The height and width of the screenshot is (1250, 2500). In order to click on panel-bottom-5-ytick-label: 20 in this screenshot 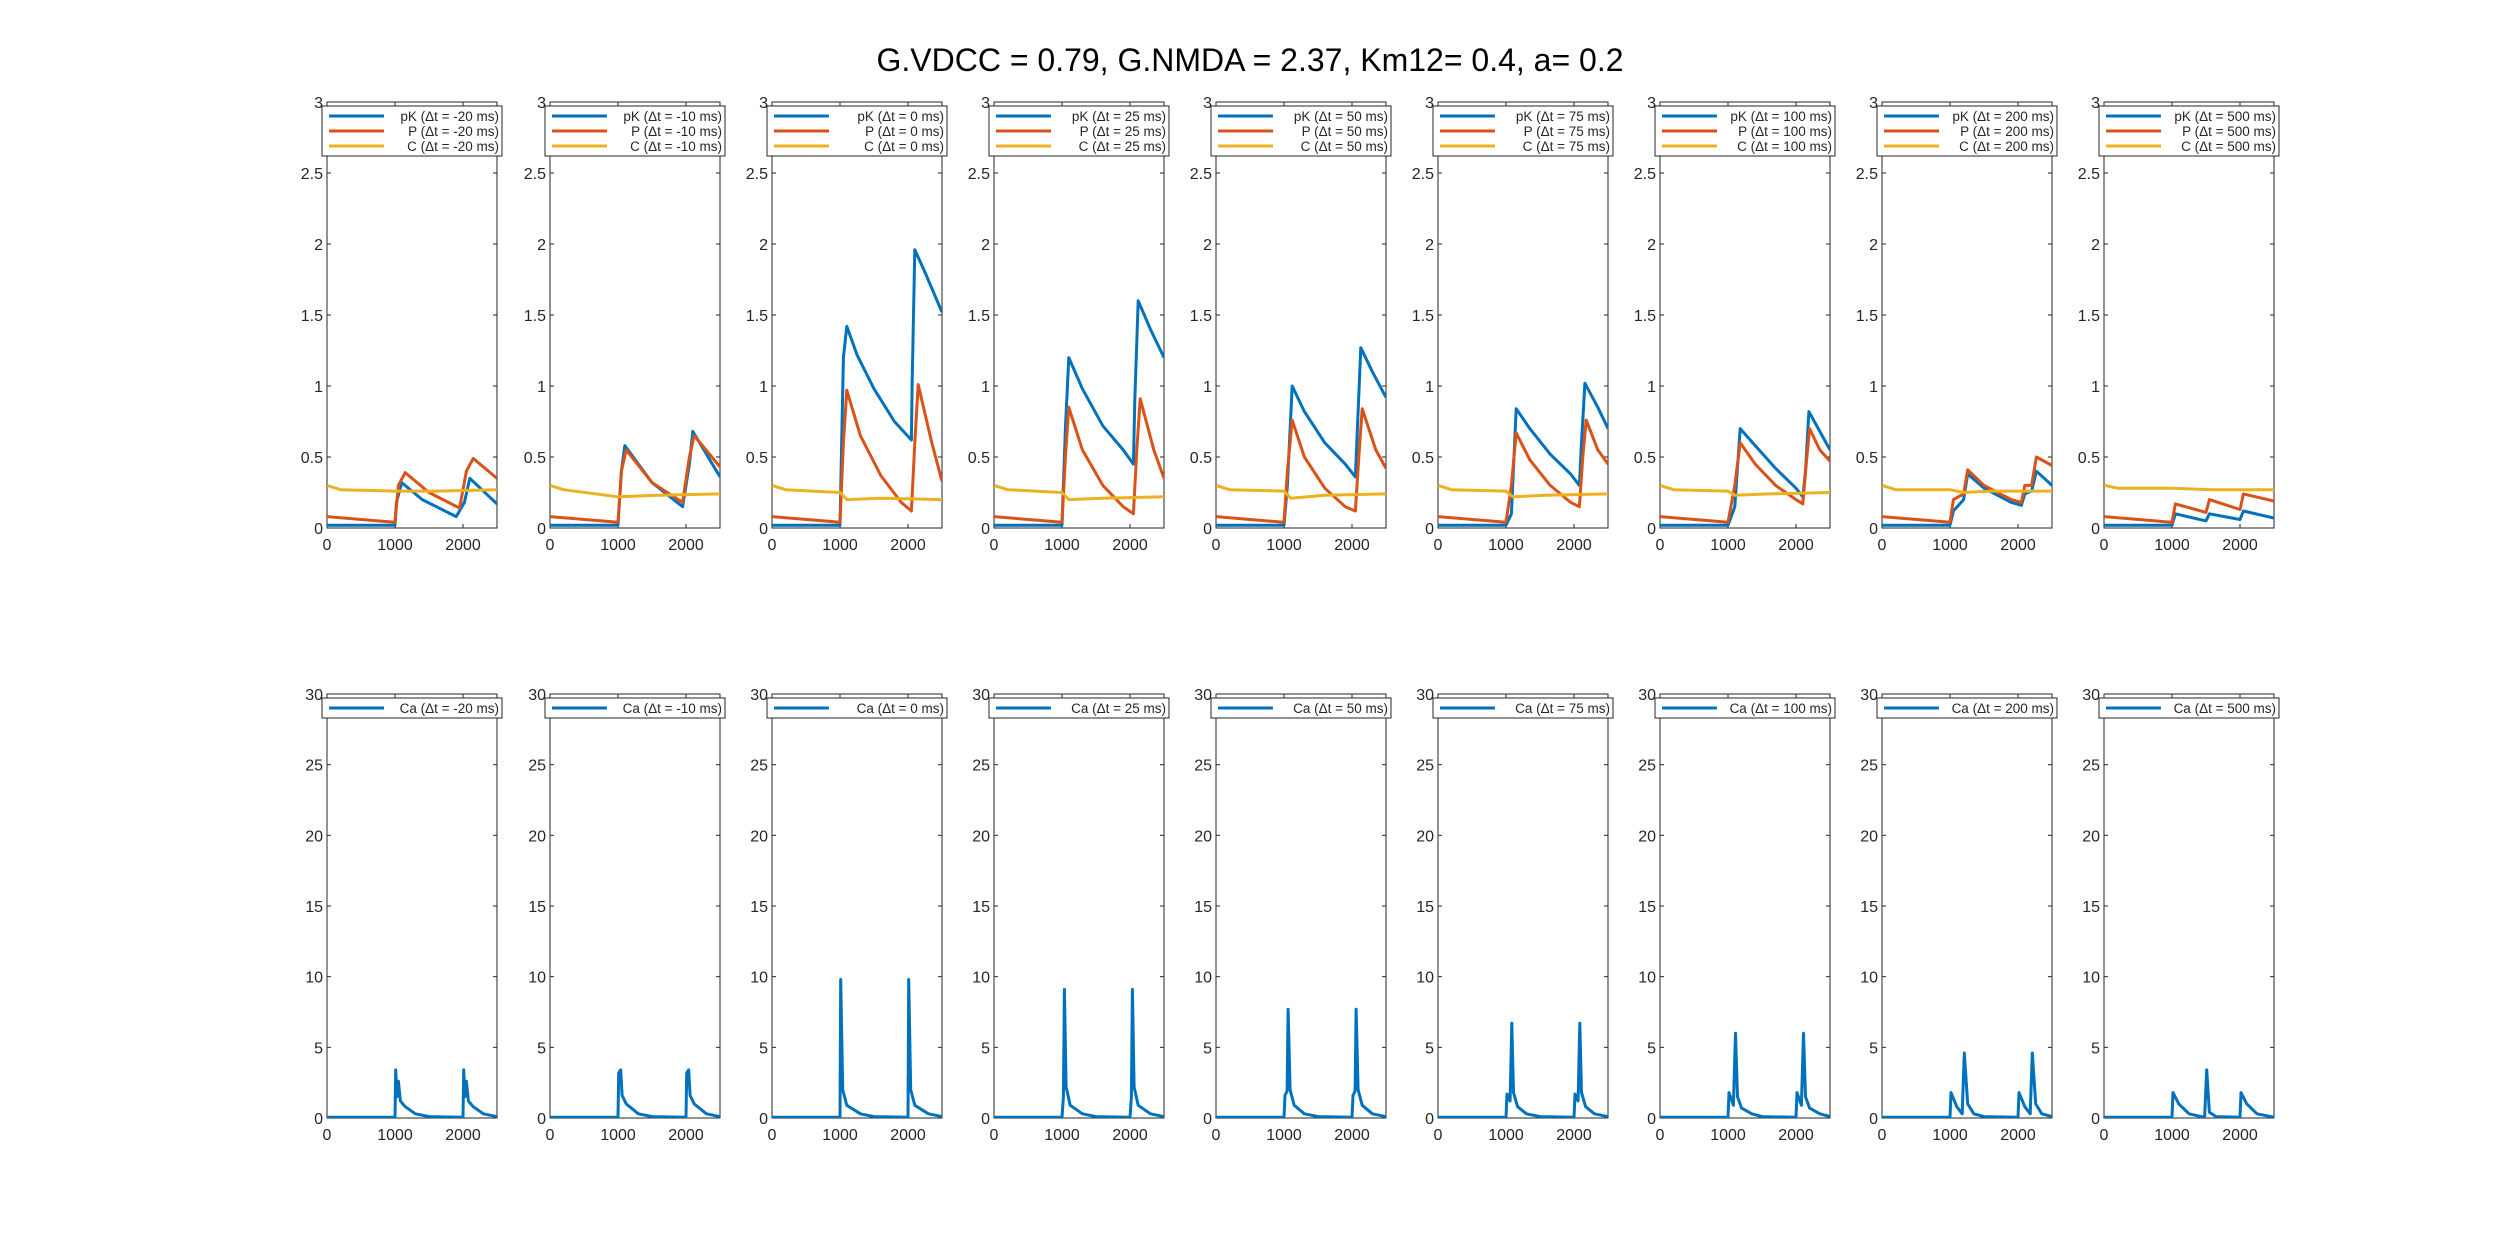, I will do `click(1203, 836)`.